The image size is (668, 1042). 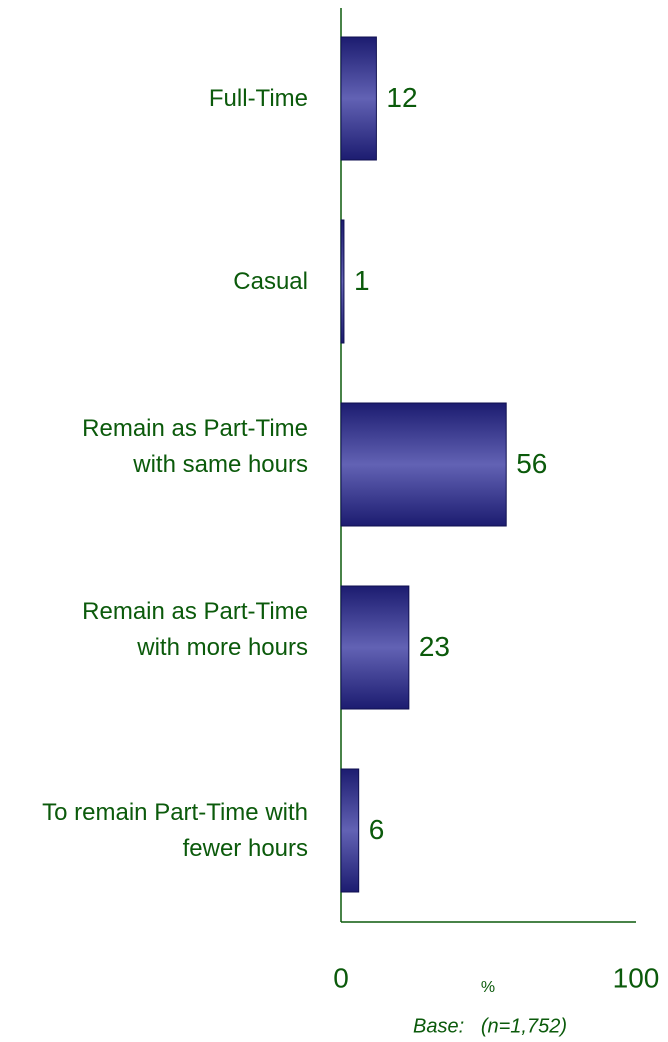 I want to click on x-tick-label: 0, so click(x=341, y=977).